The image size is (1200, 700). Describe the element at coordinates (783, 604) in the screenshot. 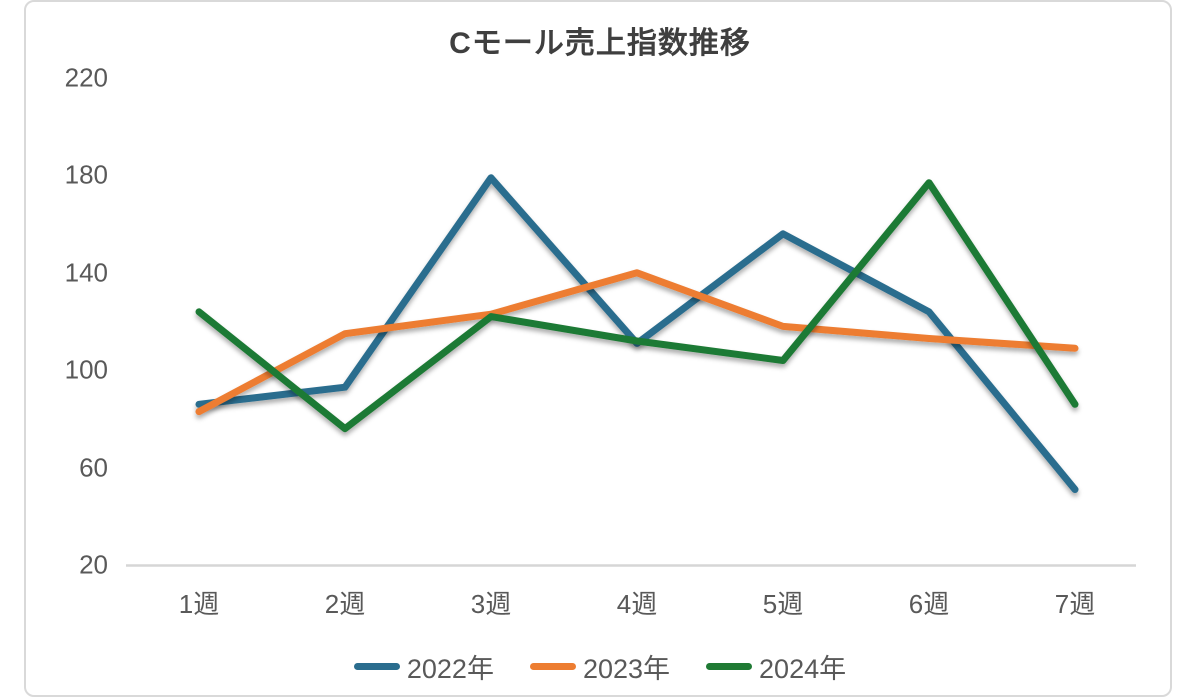

I see `x-category-label: 5週` at that location.